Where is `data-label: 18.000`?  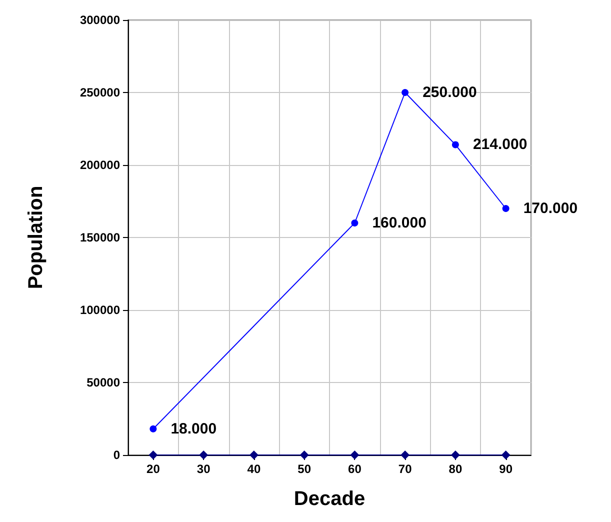 data-label: 18.000 is located at coordinates (193, 429).